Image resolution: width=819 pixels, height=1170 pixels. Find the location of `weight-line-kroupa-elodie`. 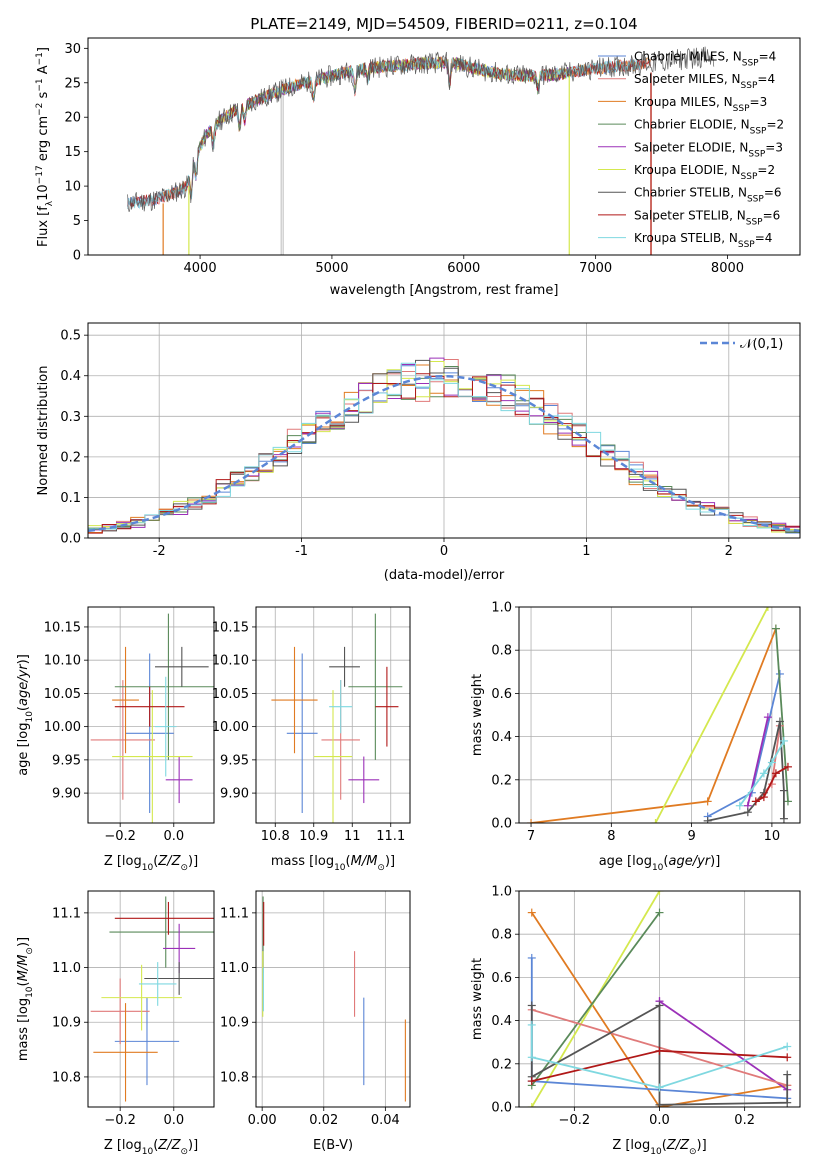

weight-line-kroupa-elodie is located at coordinates (711, 715).